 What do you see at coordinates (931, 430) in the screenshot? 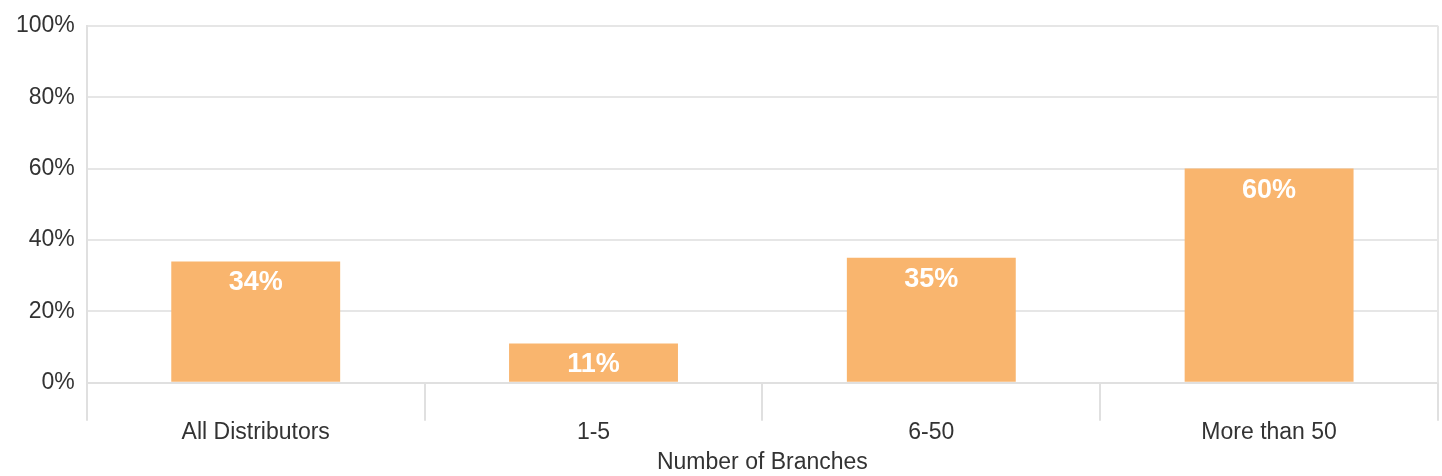
I see `x-tick-label: 6-50` at bounding box center [931, 430].